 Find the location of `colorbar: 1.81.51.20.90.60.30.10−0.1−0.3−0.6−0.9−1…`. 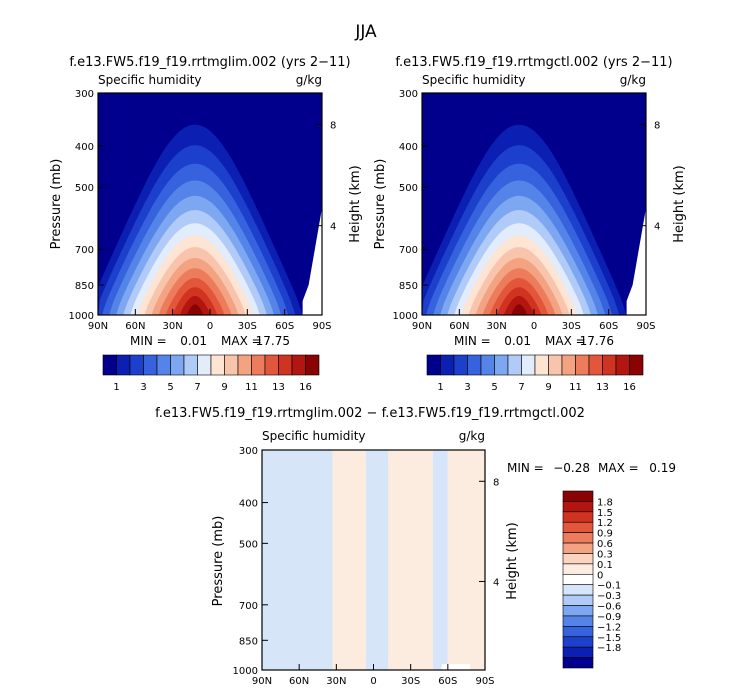

colorbar: 1.81.51.20.90.60.30.10−0.1−0.3−0.6−0.9−1… is located at coordinates (591, 579).